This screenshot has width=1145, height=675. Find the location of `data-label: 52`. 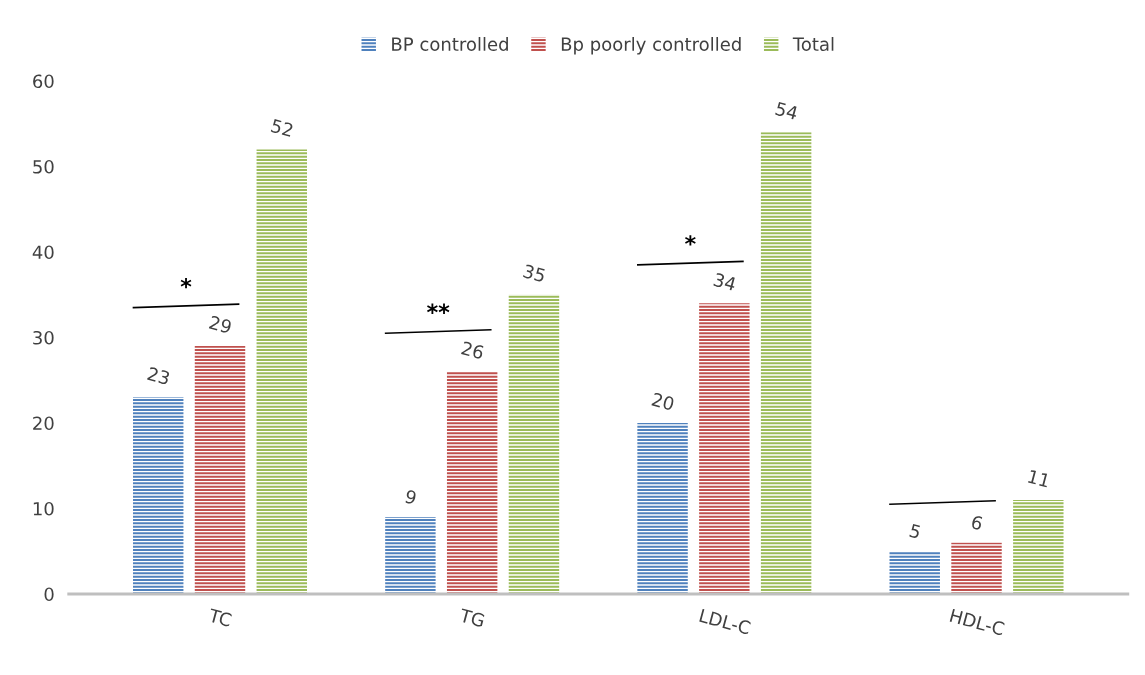

data-label: 52 is located at coordinates (282, 127).